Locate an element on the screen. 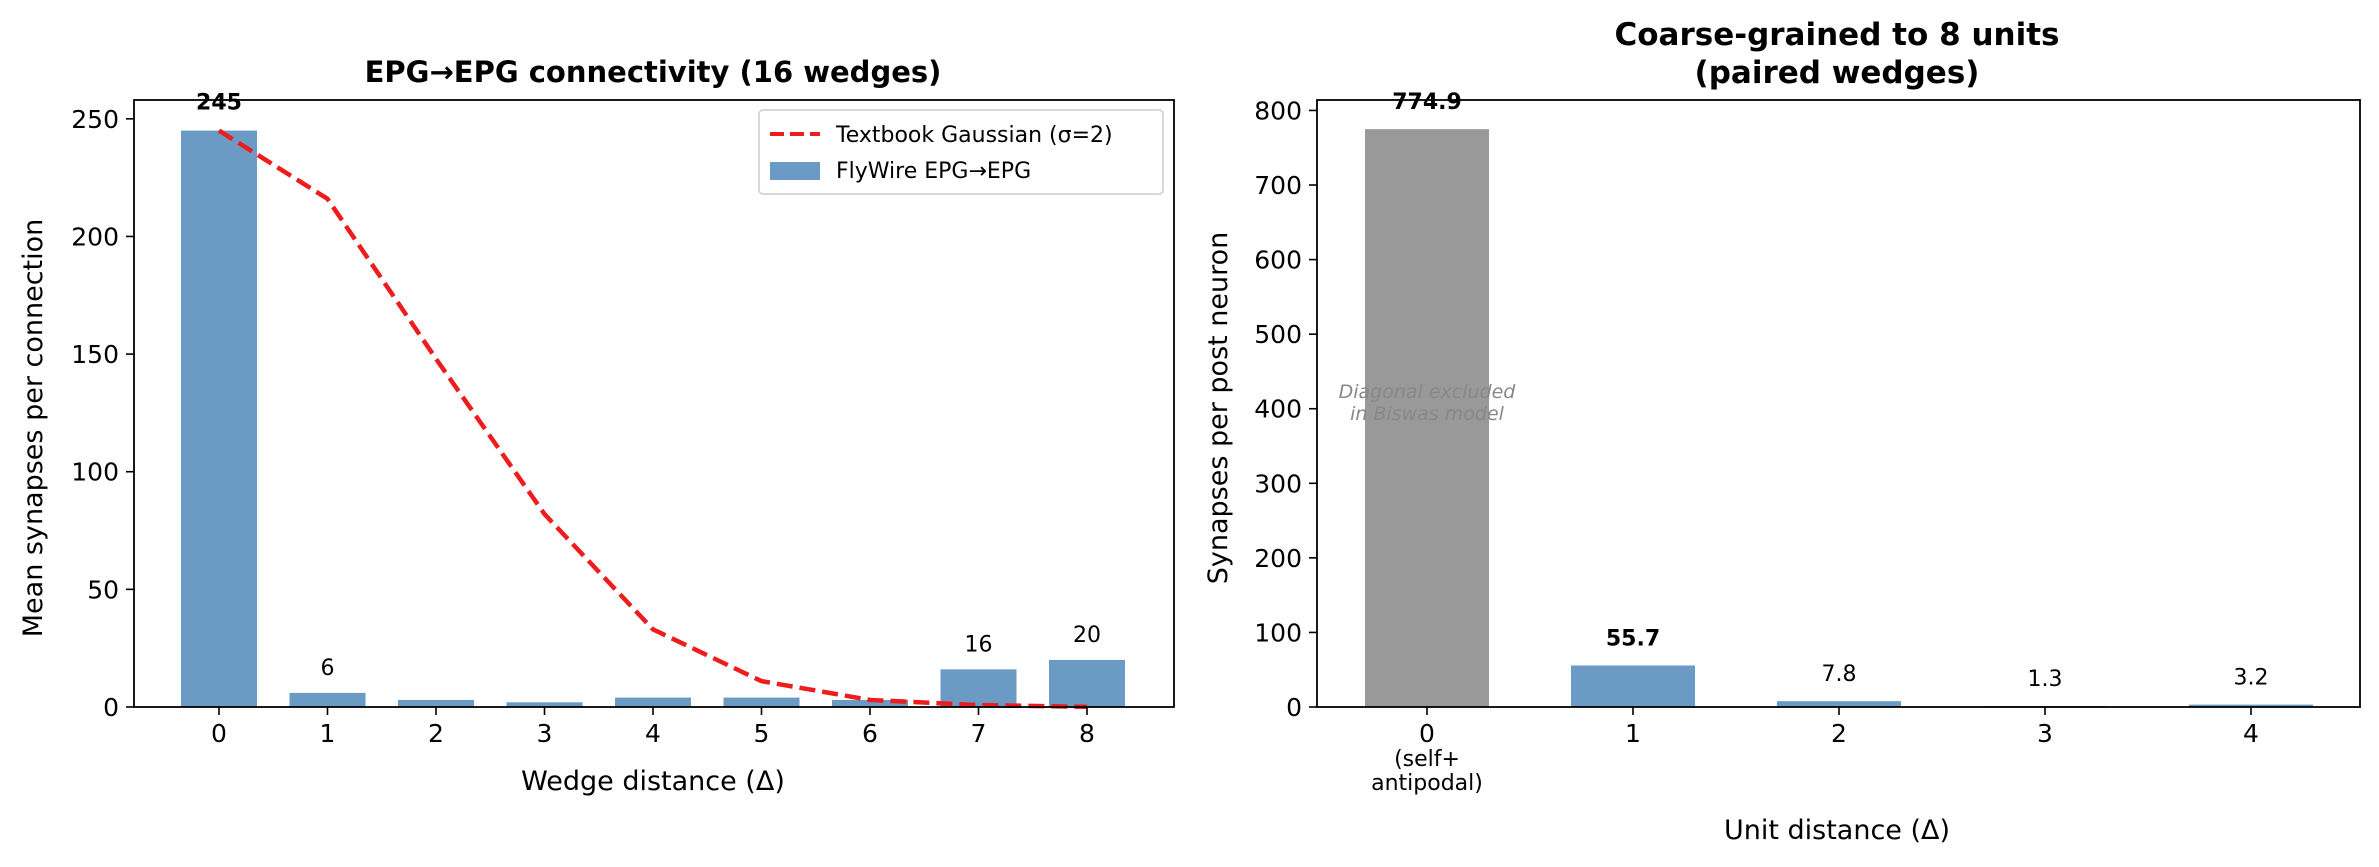 This screenshot has width=2379, height=867. y-tick-label: 500 is located at coordinates (1278, 334).